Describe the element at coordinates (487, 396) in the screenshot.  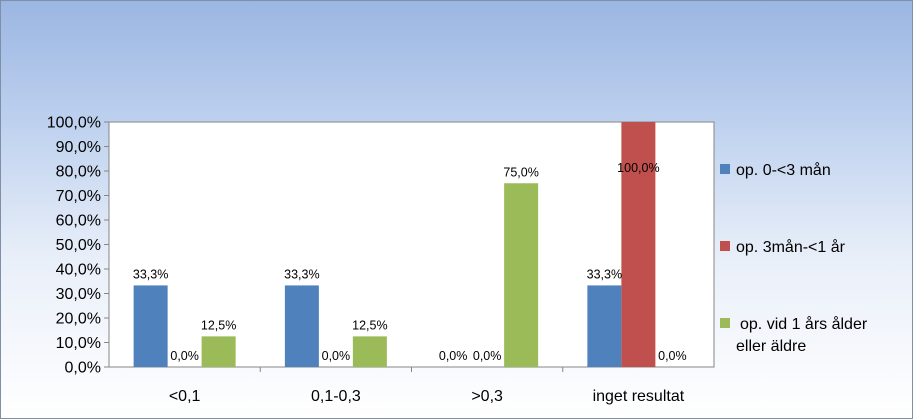
I see `category-label: >0,3` at that location.